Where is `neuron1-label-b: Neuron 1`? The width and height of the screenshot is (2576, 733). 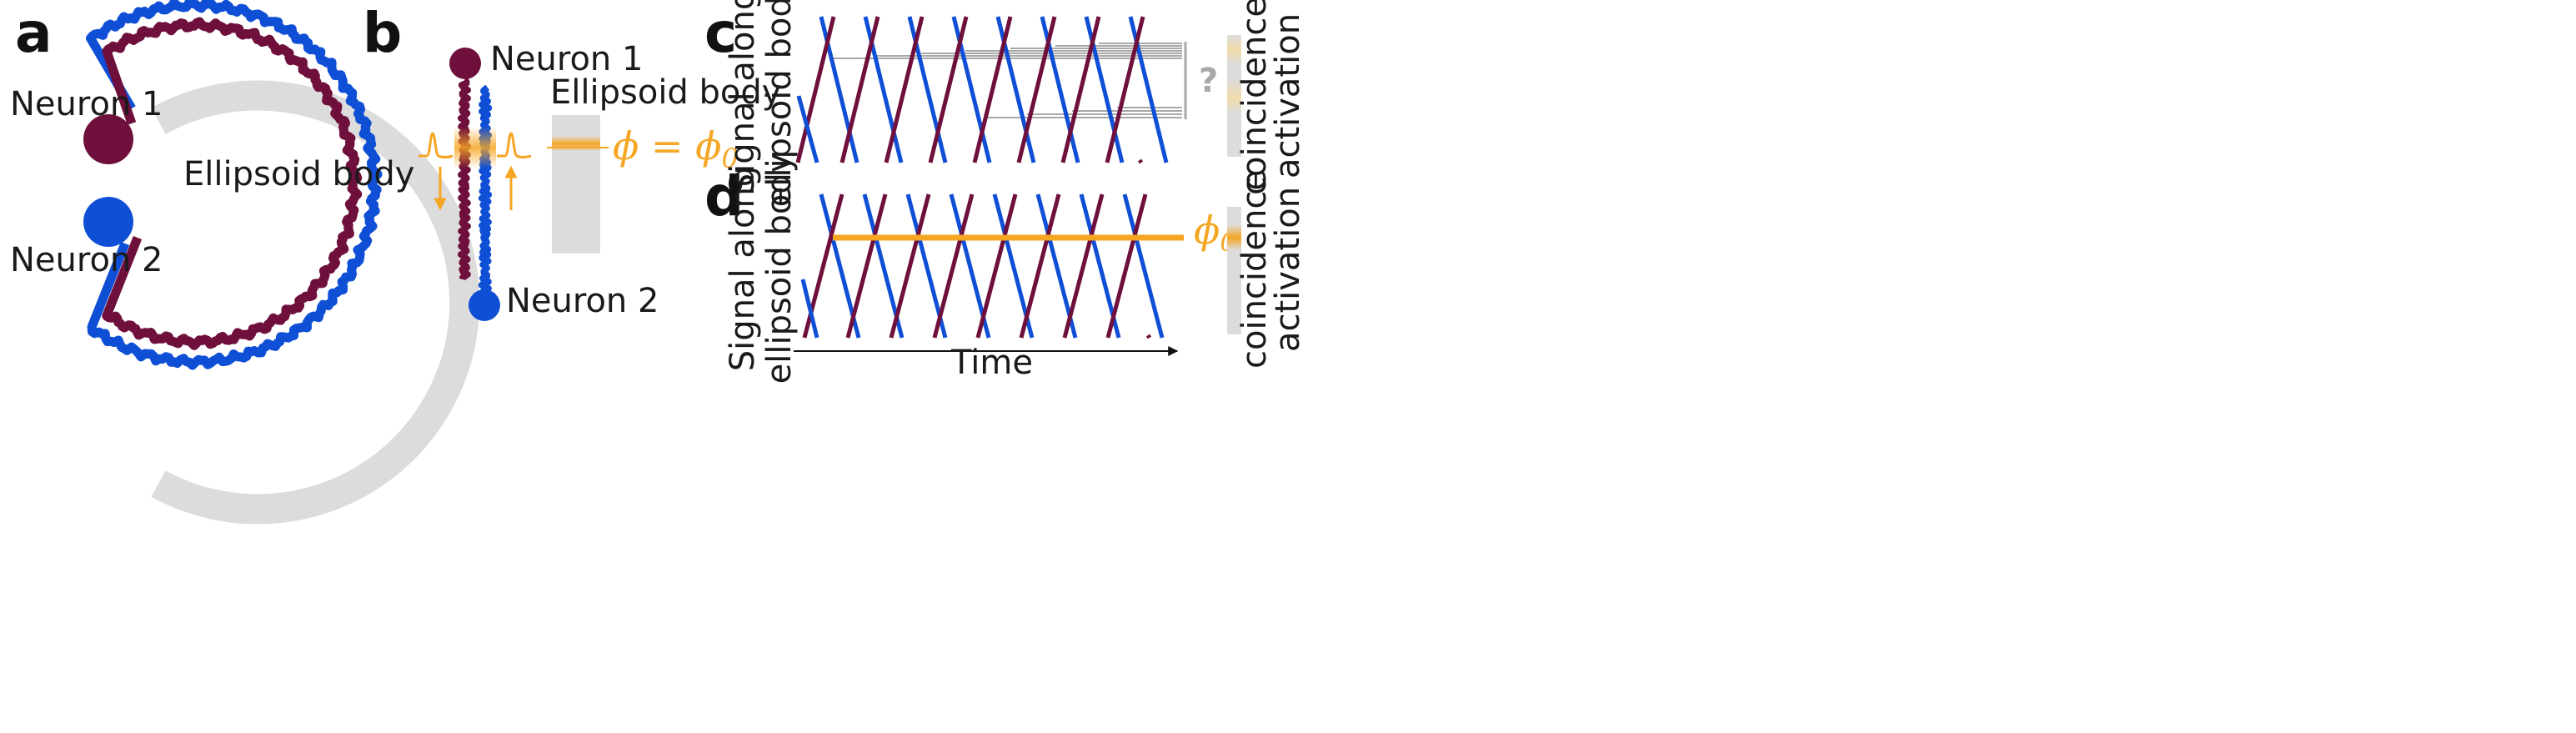 neuron1-label-b: Neuron 1 is located at coordinates (566, 59).